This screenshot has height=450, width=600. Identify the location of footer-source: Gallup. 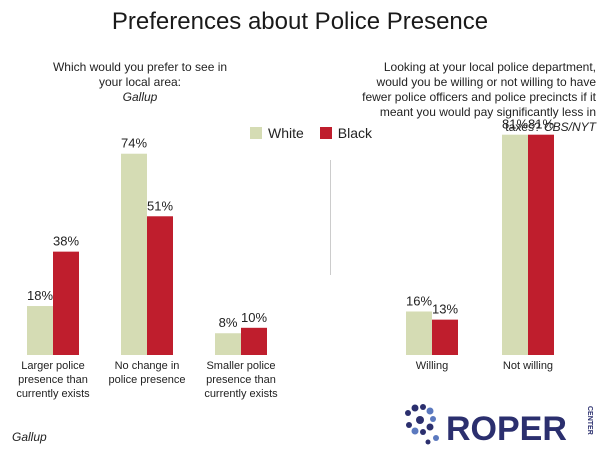
(29, 437).